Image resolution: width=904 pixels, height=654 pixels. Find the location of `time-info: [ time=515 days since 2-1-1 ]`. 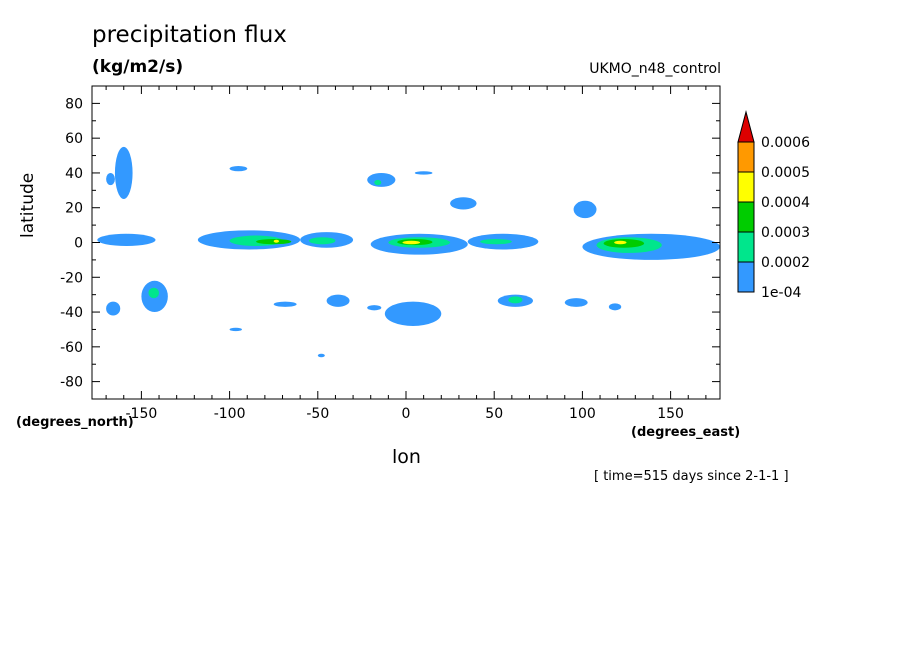

time-info: [ time=515 days since 2-1-1 ] is located at coordinates (691, 476).